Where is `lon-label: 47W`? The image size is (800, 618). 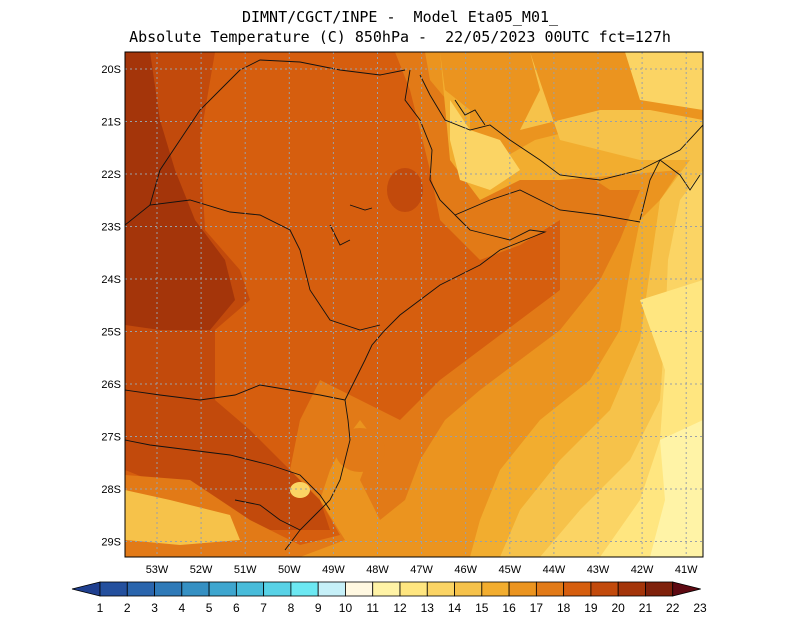 lon-label: 47W is located at coordinates (421, 570).